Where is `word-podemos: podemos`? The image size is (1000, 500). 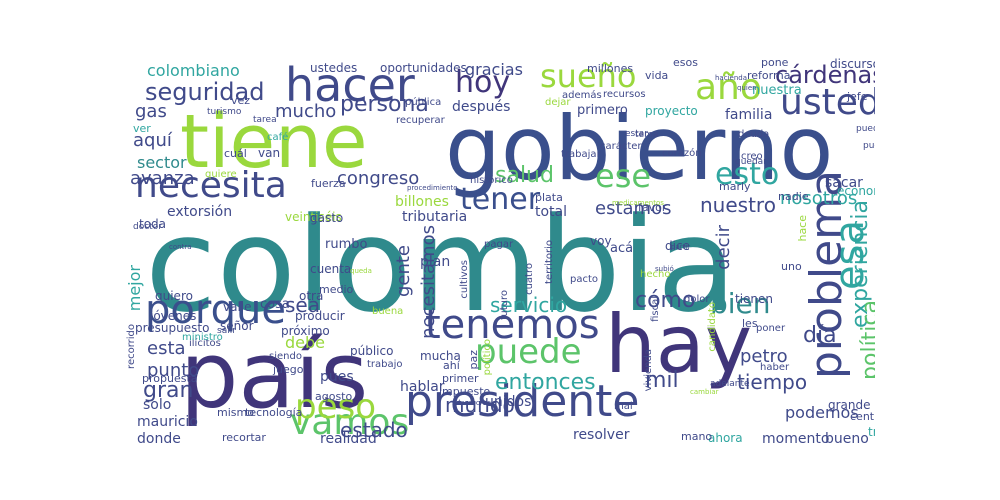
word-podemos: podemos is located at coordinates (822, 412).